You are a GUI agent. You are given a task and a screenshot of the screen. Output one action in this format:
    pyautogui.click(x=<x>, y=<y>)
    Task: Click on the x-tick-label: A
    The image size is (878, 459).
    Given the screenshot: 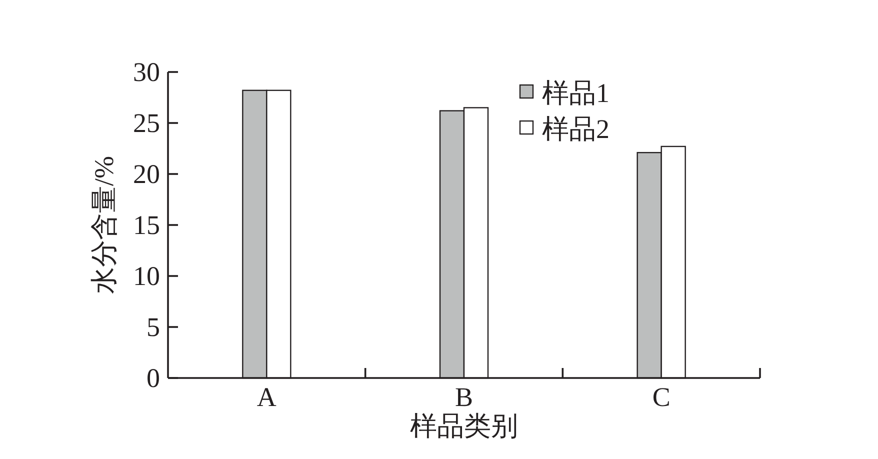 What is the action you would take?
    pyautogui.click(x=266, y=397)
    